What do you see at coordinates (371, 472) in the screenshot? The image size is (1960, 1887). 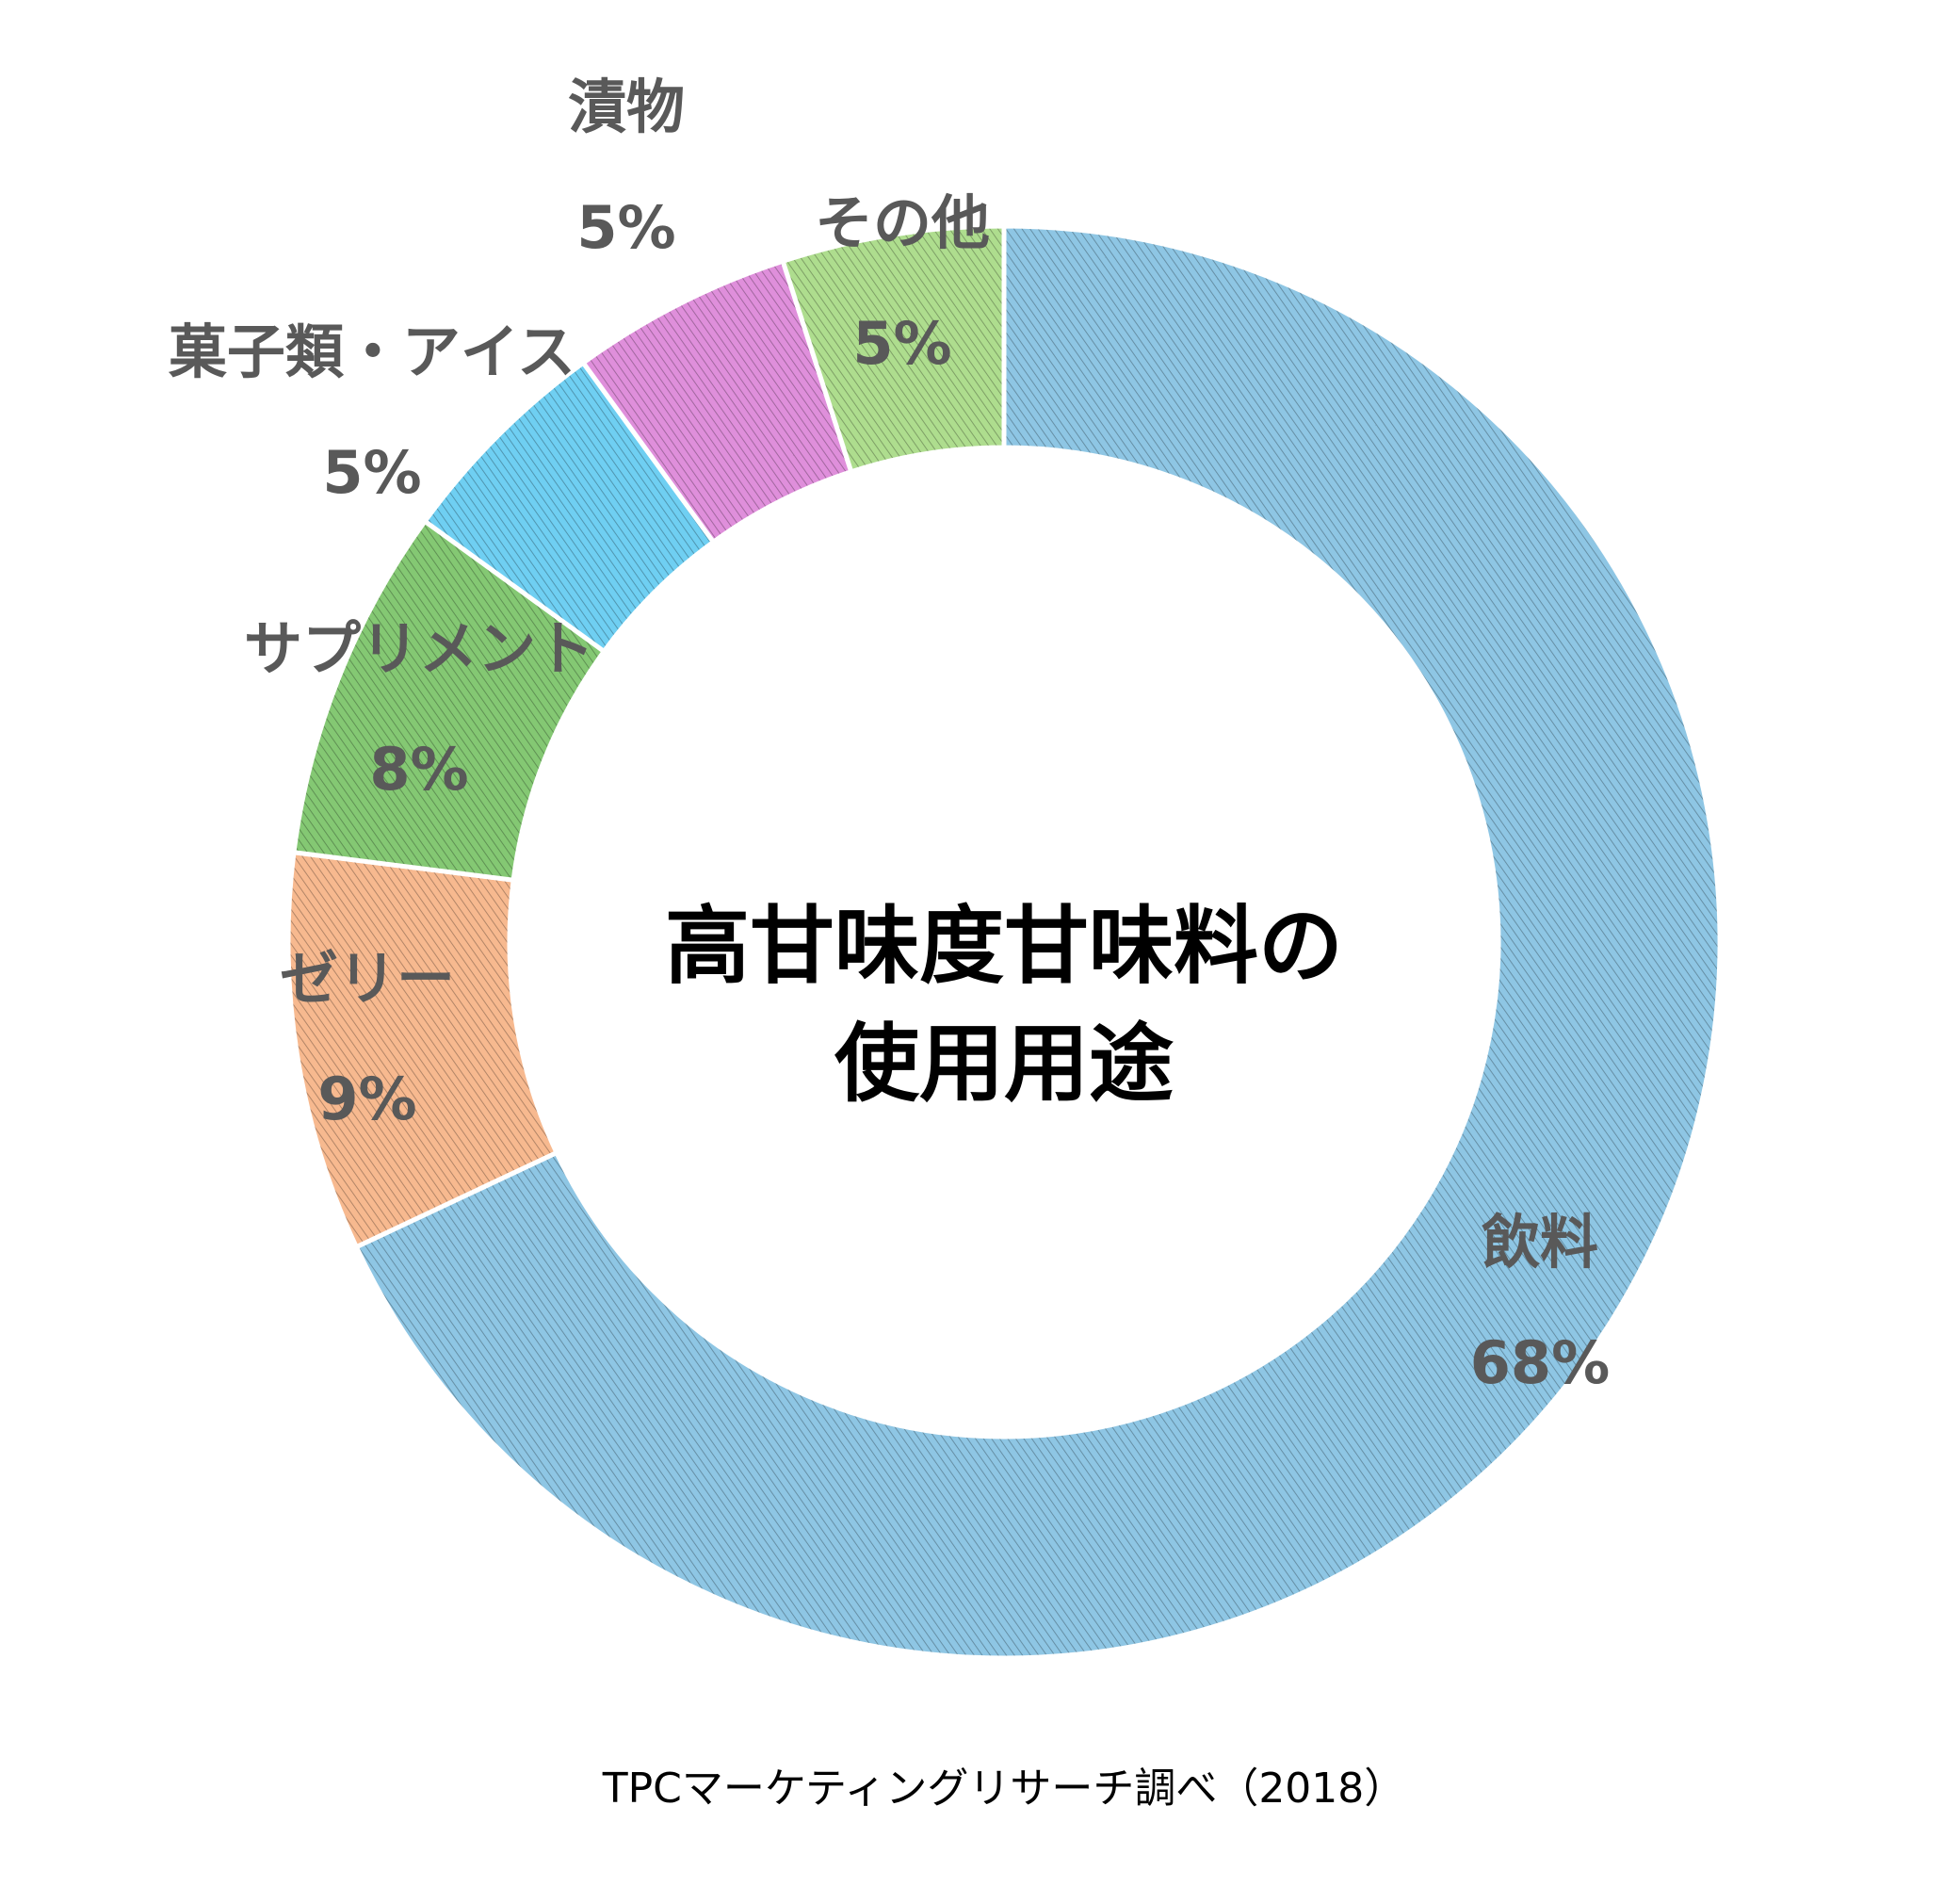 I see `slice-value-label-3: 5%` at bounding box center [371, 472].